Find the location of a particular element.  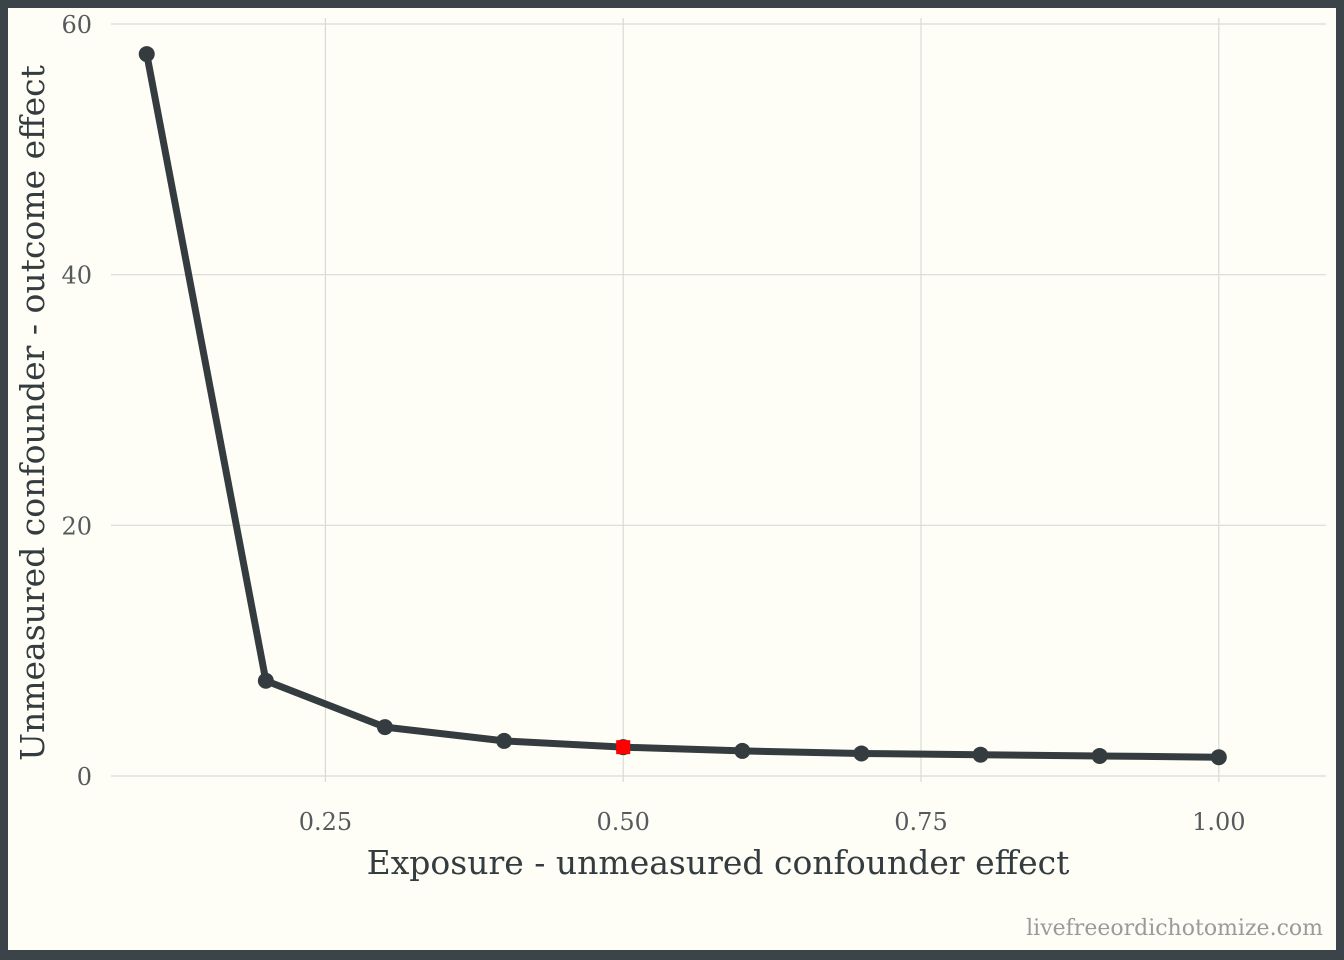

y-tick-label: 40 is located at coordinates (76, 276).